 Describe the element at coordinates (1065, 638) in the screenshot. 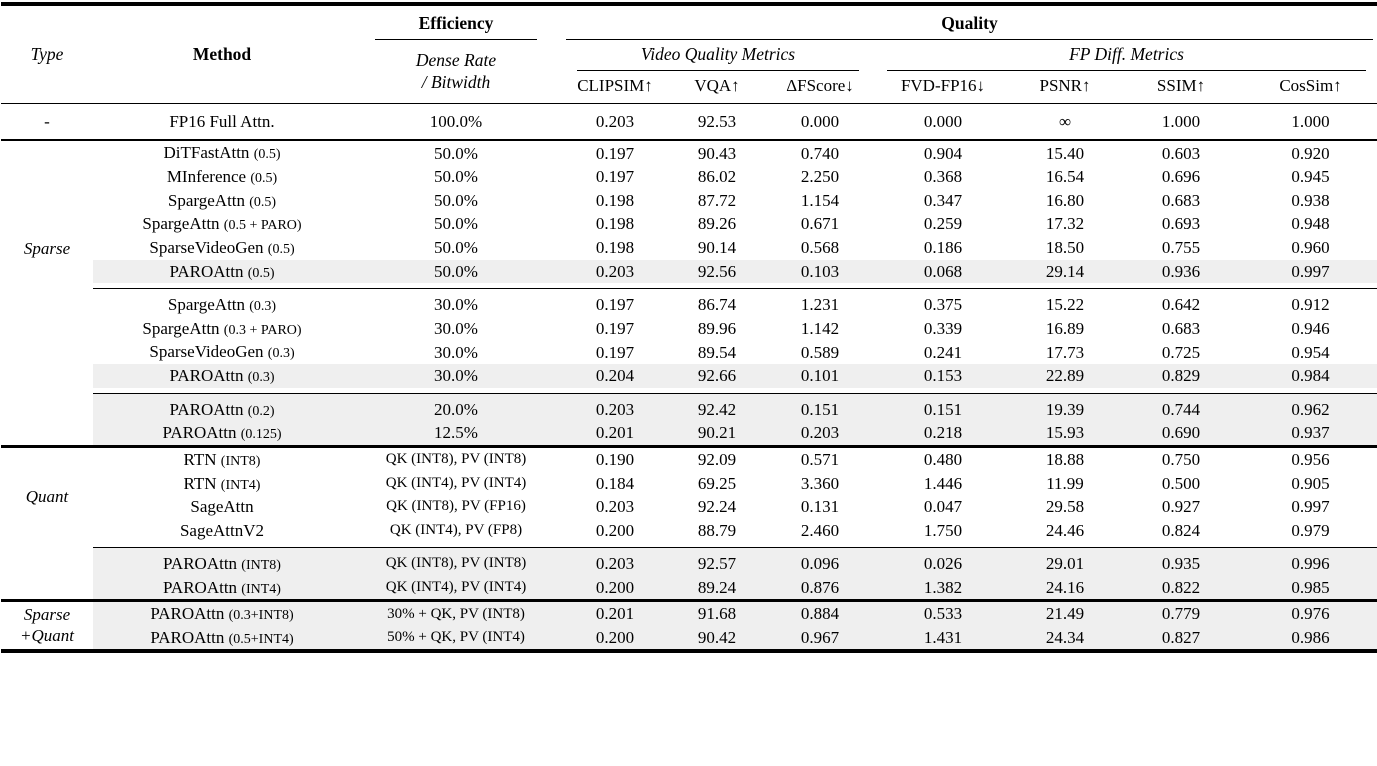

I see `metric-cell: 24.34` at that location.